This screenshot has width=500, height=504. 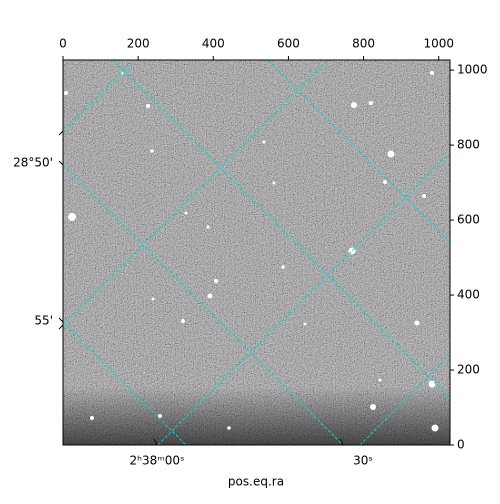 I want to click on x-axis-label: pos.eq.ra, so click(x=256, y=482).